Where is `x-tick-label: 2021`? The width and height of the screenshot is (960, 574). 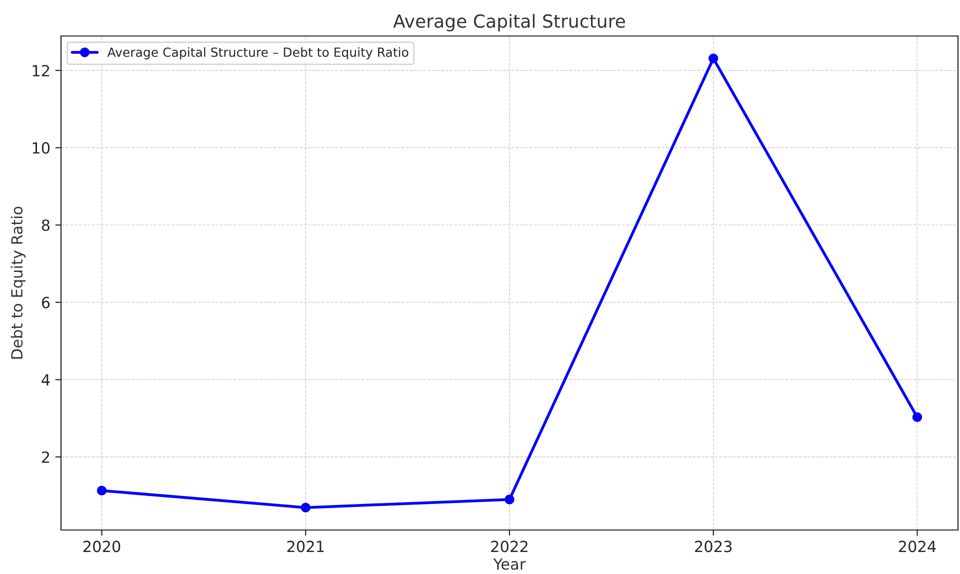
x-tick-label: 2021 is located at coordinates (305, 546).